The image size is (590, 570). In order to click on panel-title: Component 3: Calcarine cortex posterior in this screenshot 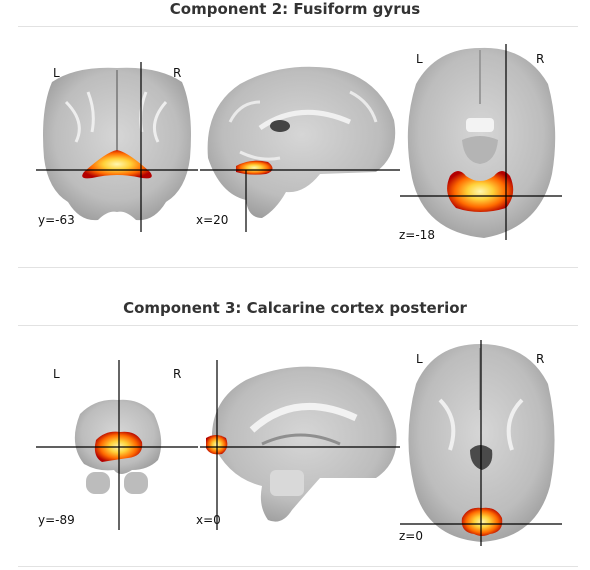, I will do `click(295, 308)`.